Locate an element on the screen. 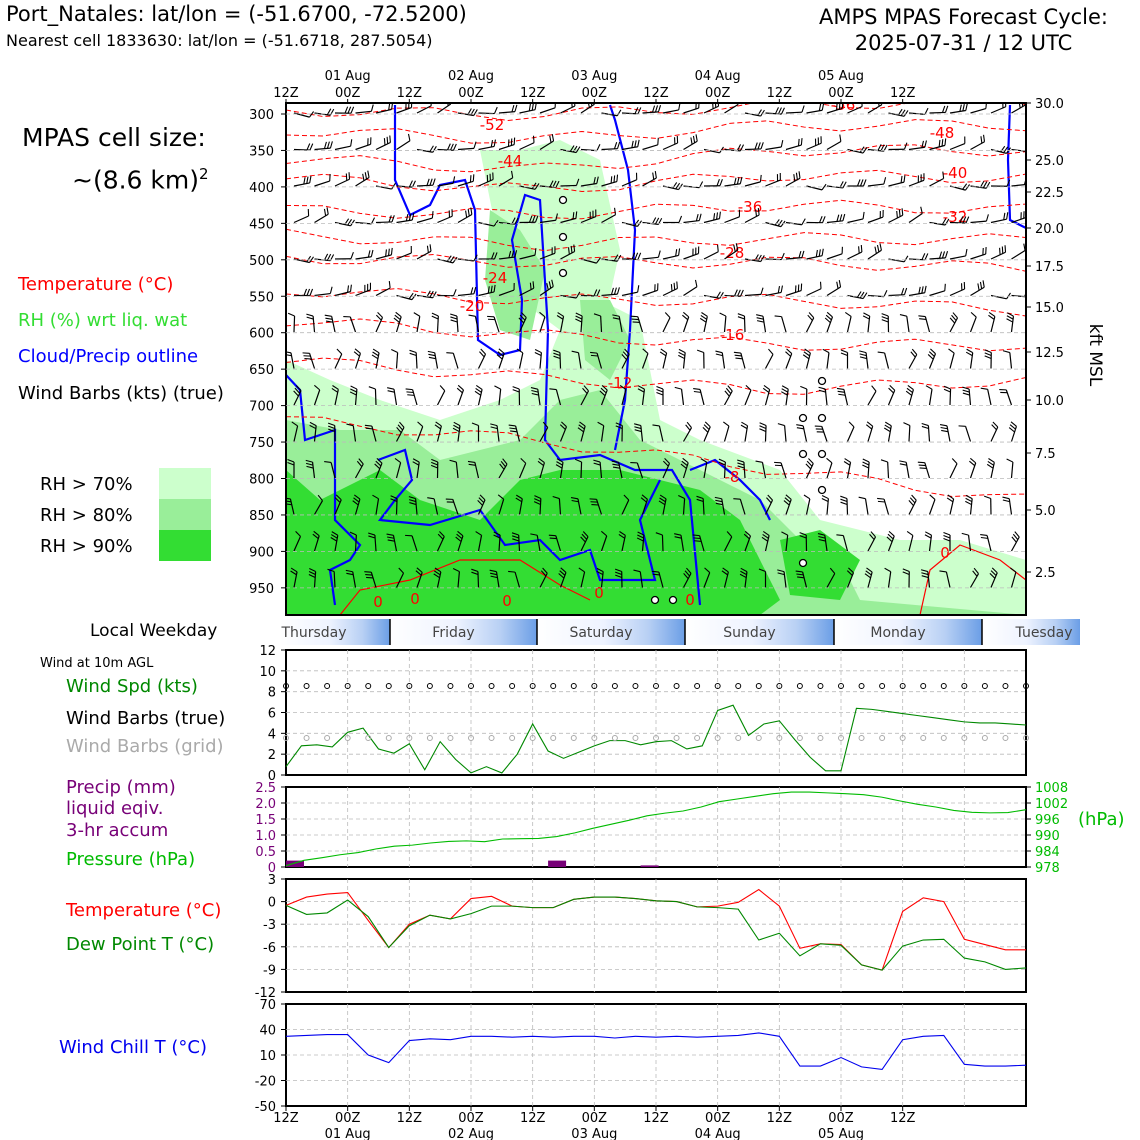 The height and width of the screenshot is (1140, 1140). cell-size-sup: 2 is located at coordinates (204, 174).